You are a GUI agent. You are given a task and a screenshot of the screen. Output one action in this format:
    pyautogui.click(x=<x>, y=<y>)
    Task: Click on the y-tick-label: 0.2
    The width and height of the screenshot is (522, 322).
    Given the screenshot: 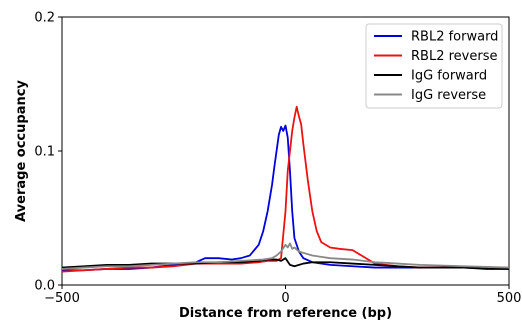 What is the action you would take?
    pyautogui.click(x=44, y=18)
    